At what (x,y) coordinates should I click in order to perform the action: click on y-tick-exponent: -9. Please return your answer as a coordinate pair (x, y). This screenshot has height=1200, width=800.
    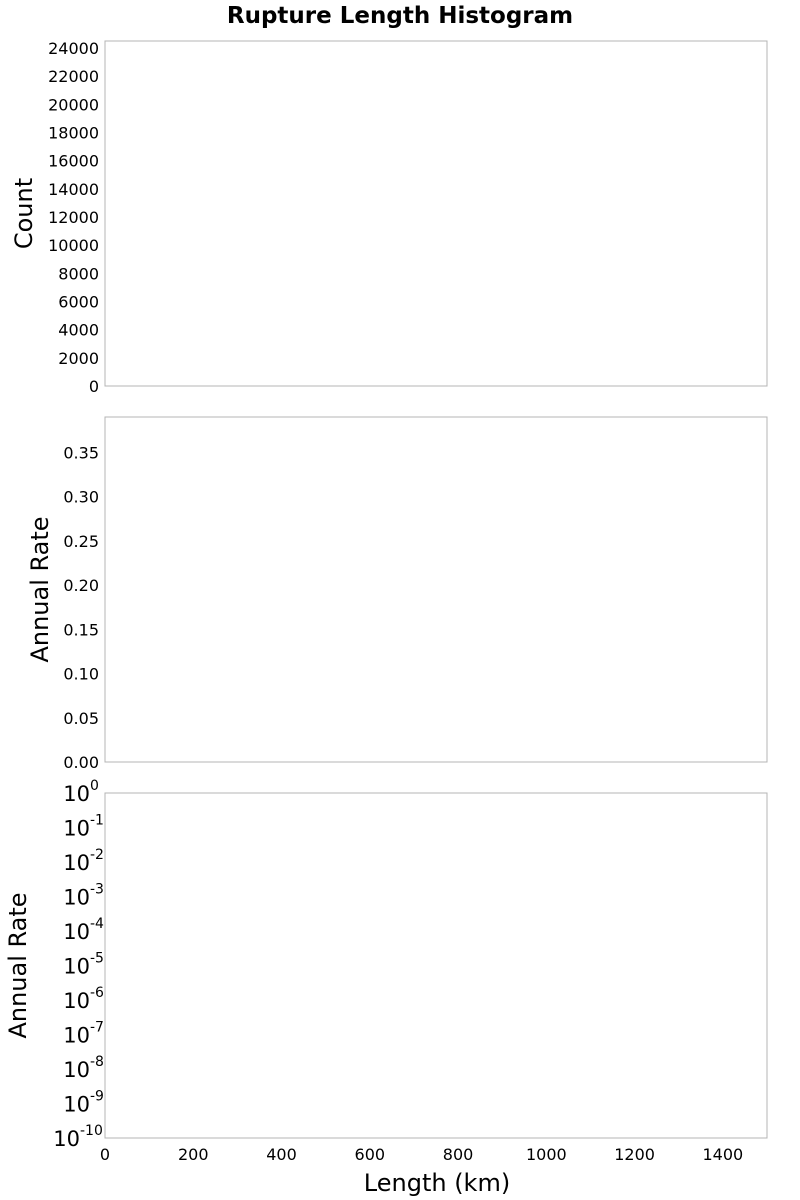
    Looking at the image, I should click on (97, 1097).